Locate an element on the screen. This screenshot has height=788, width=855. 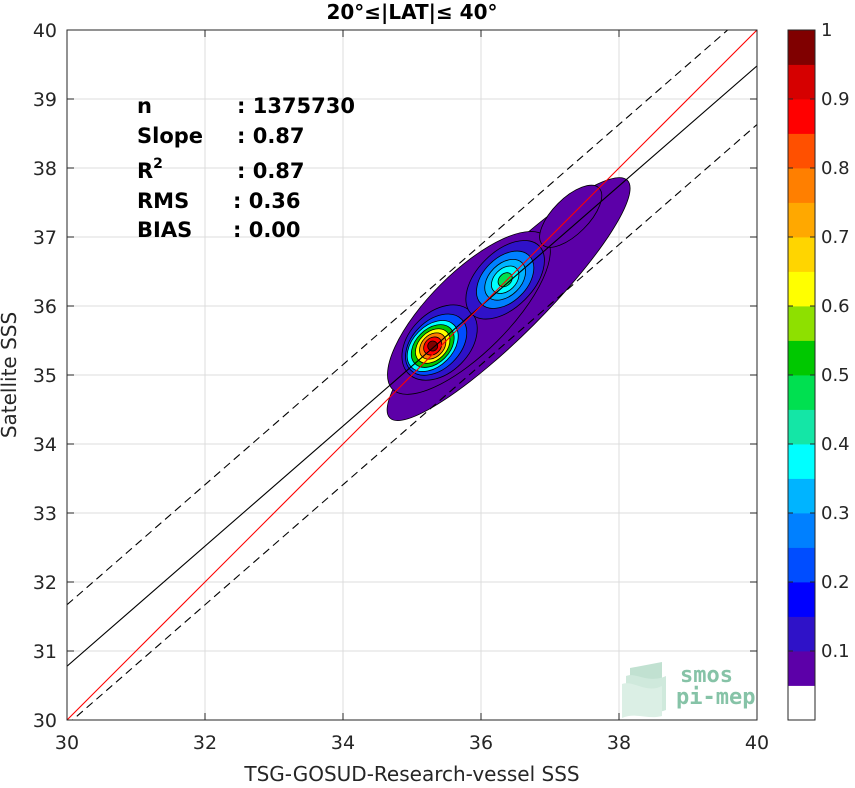
colorbar-tick-label: 0.9 is located at coordinates (835, 99).